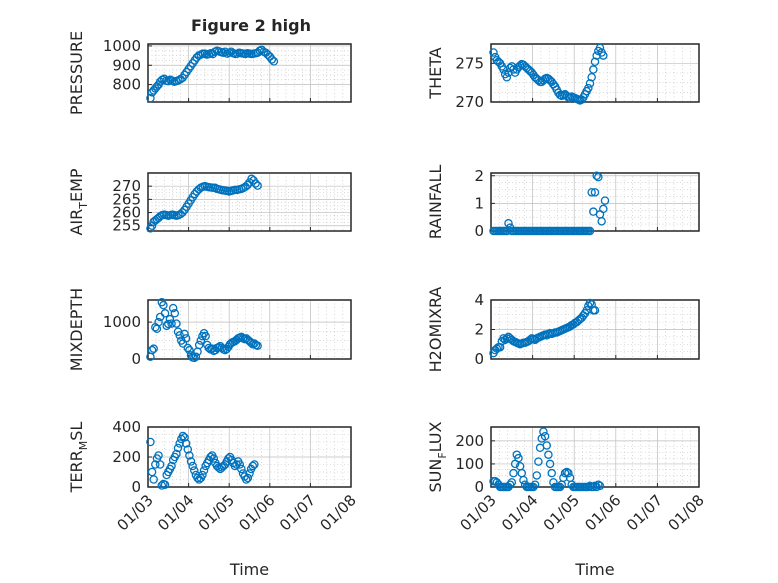 The image size is (778, 583). I want to click on subplot-h2omixra: 0 2 4 H2OMIXRA, so click(563, 330).